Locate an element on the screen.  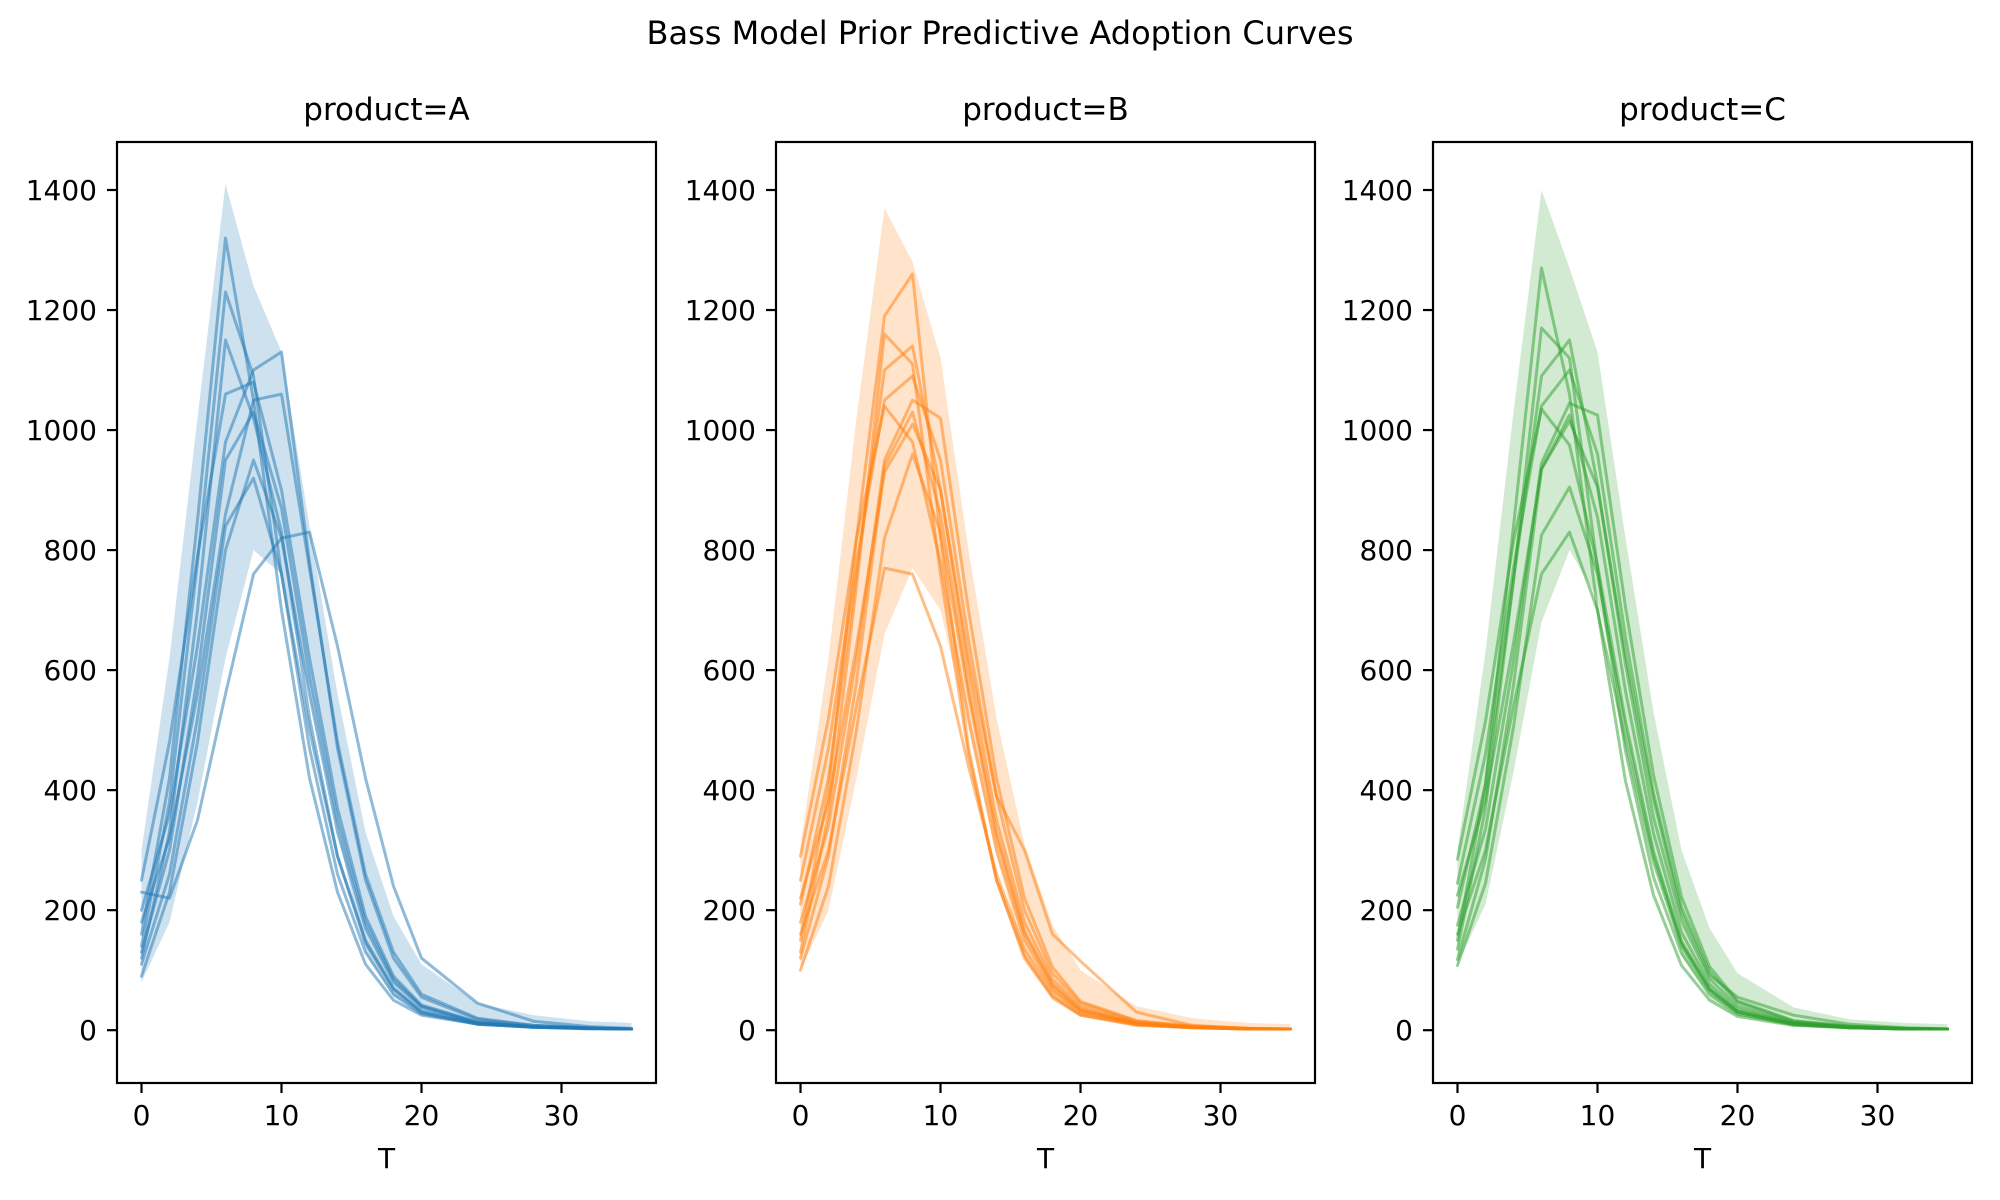
panel-title: product=A is located at coordinates (386, 110).